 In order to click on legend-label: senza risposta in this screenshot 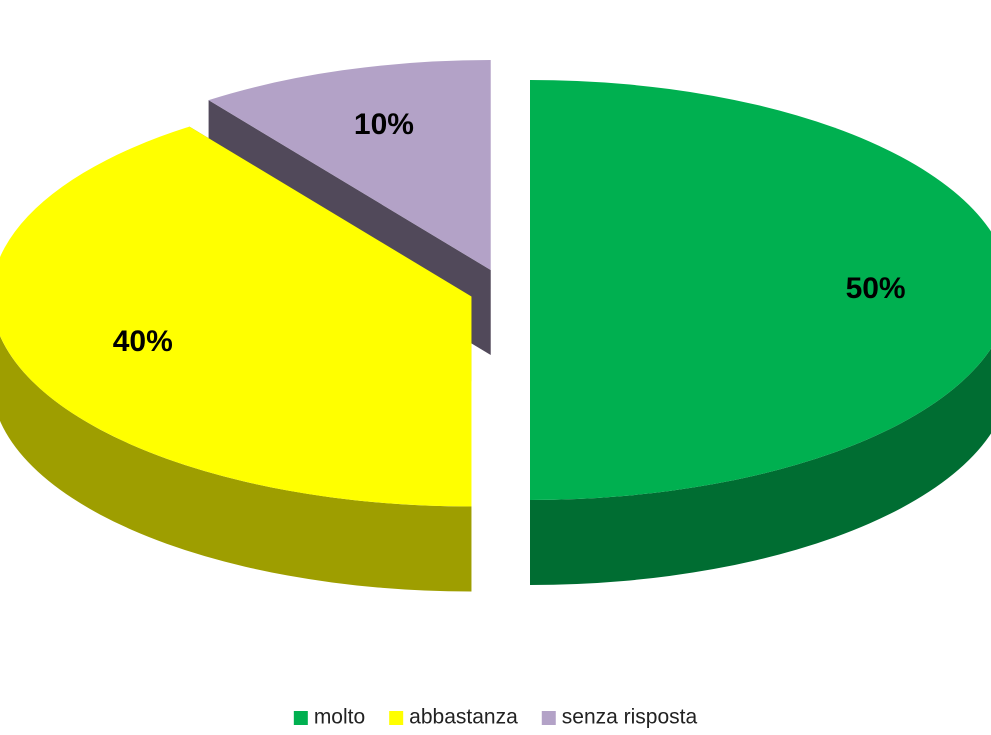, I will do `click(630, 717)`.